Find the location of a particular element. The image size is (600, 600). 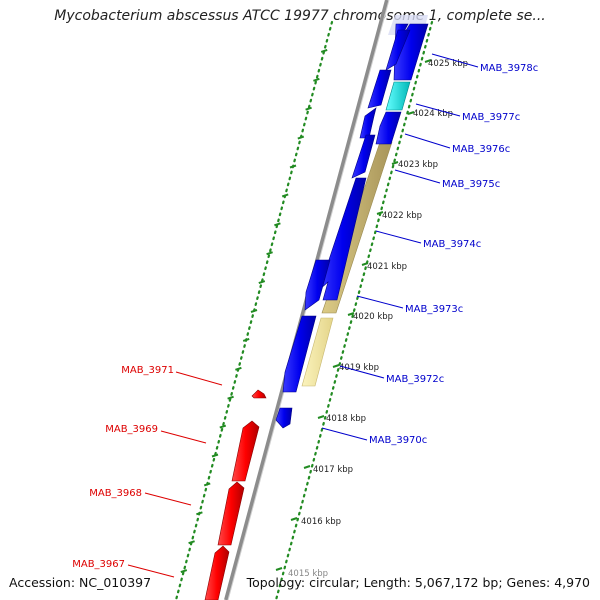

kbp-tick-label: 4019 kbp is located at coordinates (359, 368).